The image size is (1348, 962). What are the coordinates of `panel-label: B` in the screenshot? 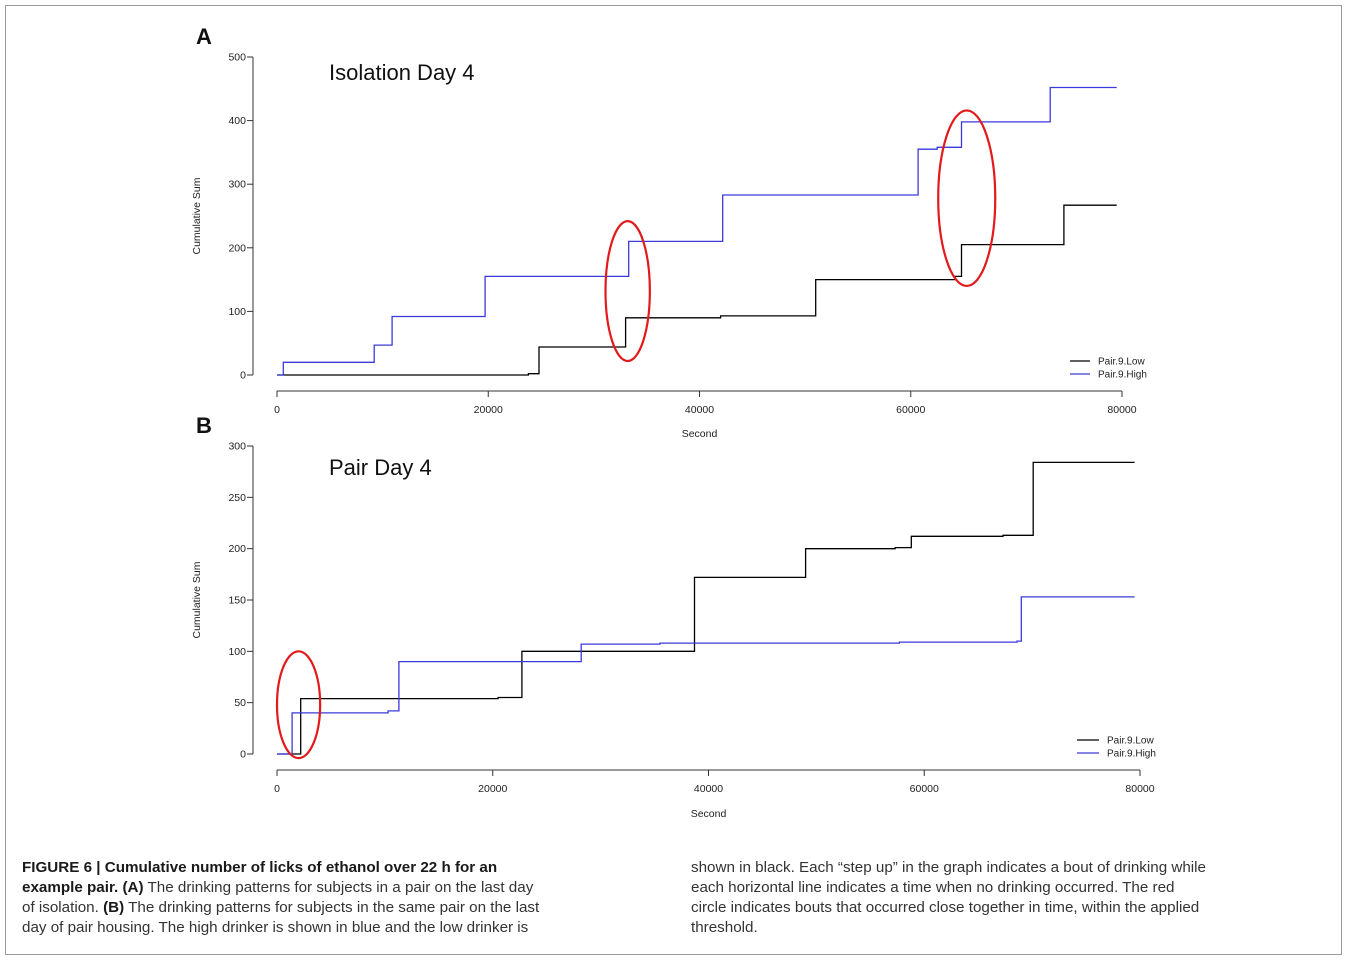 It's located at (204, 425).